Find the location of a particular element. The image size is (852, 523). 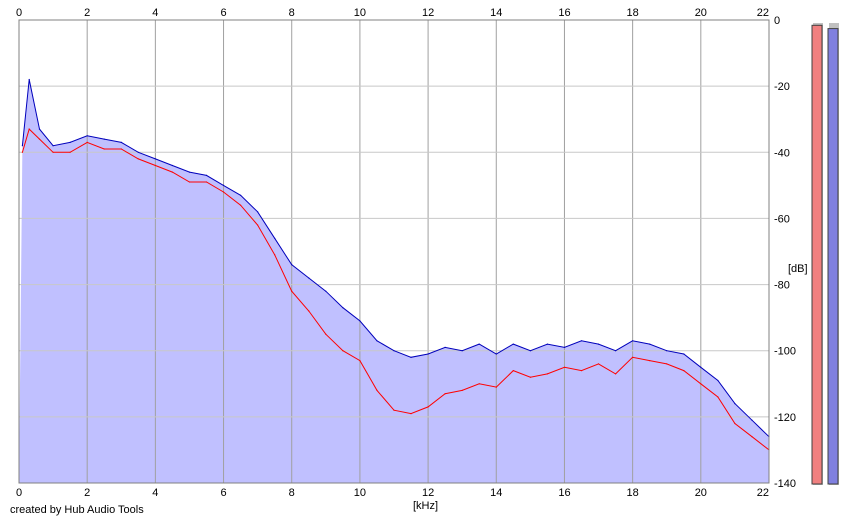

x-tick-bottom-22: 22 is located at coordinates (763, 493).